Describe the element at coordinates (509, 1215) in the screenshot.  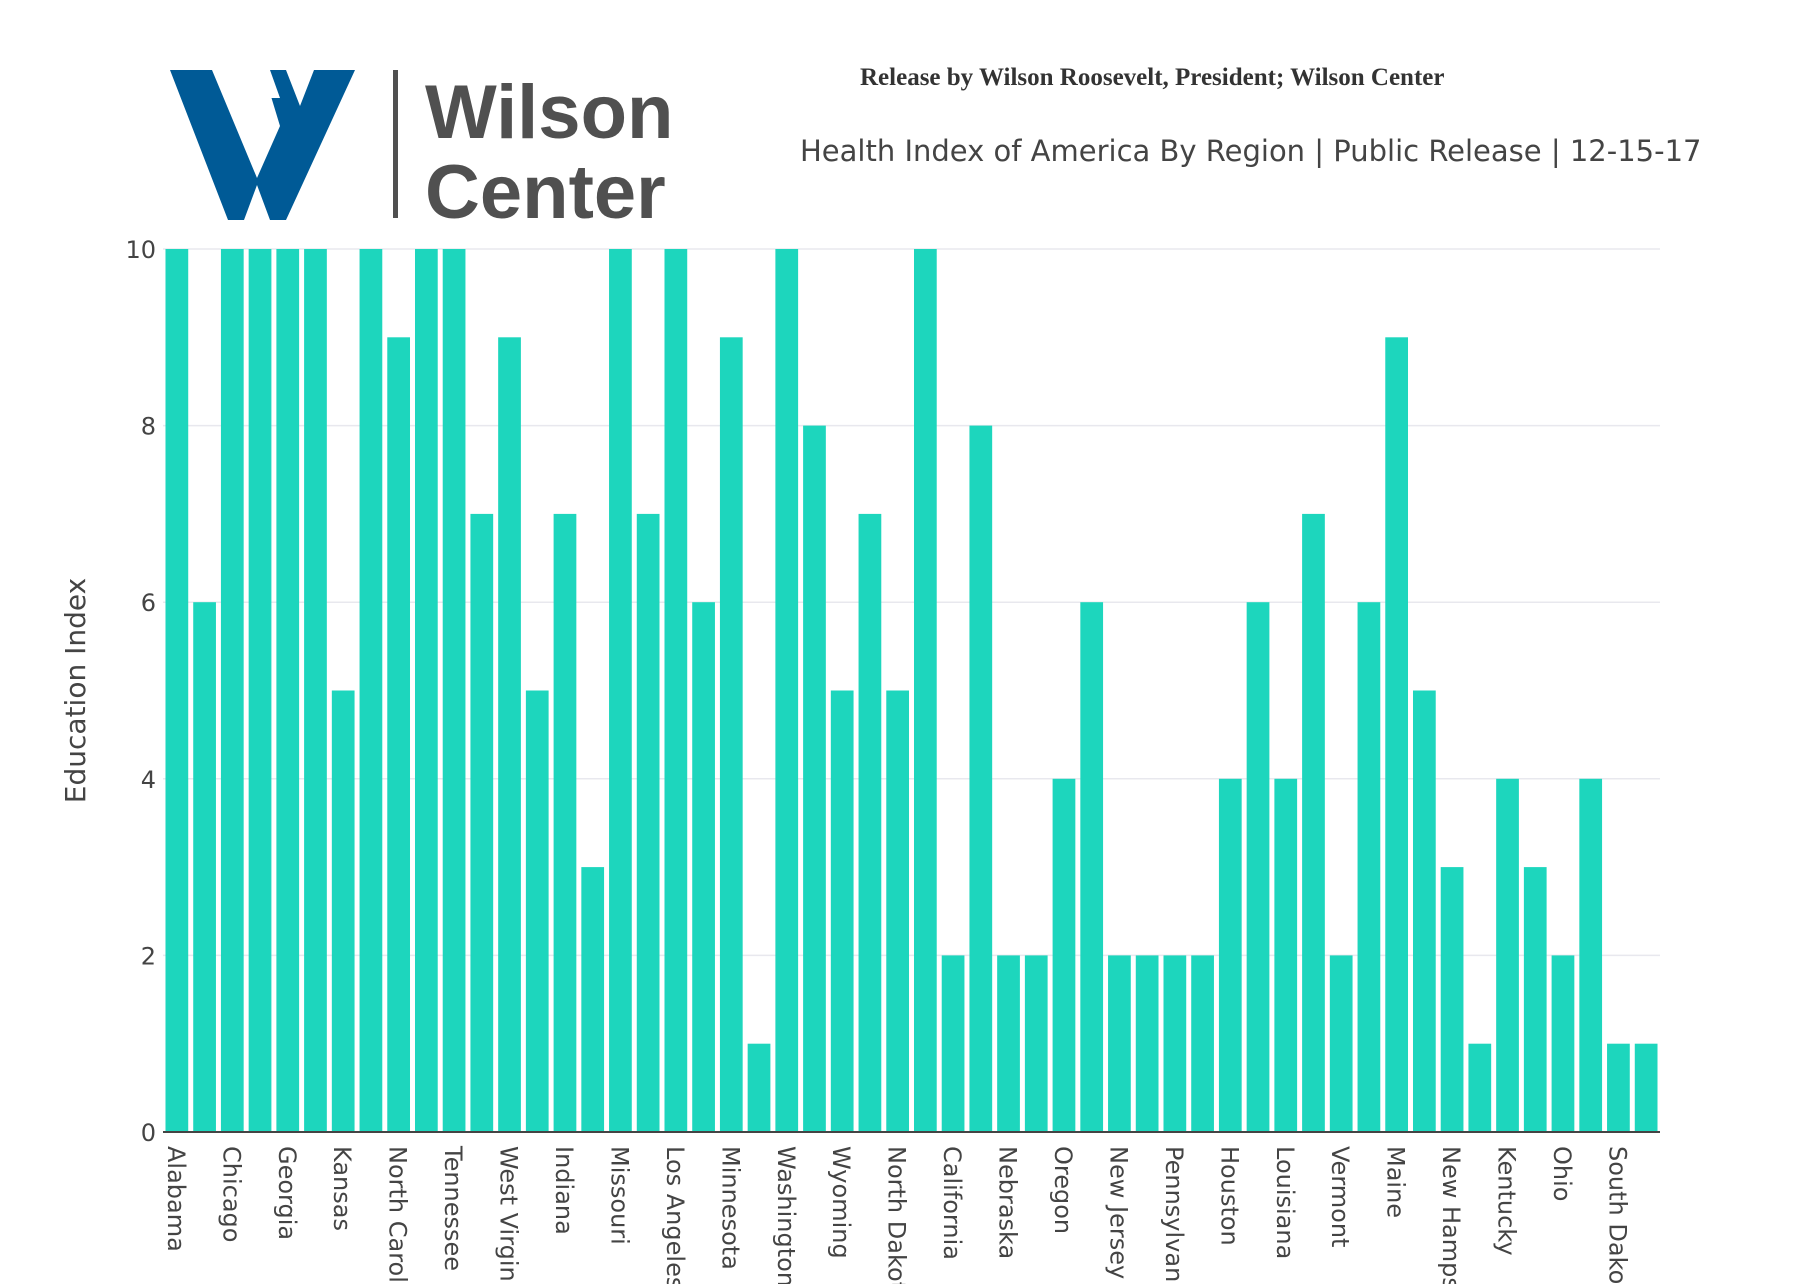
I see `x-tick-label: West Virginia` at that location.